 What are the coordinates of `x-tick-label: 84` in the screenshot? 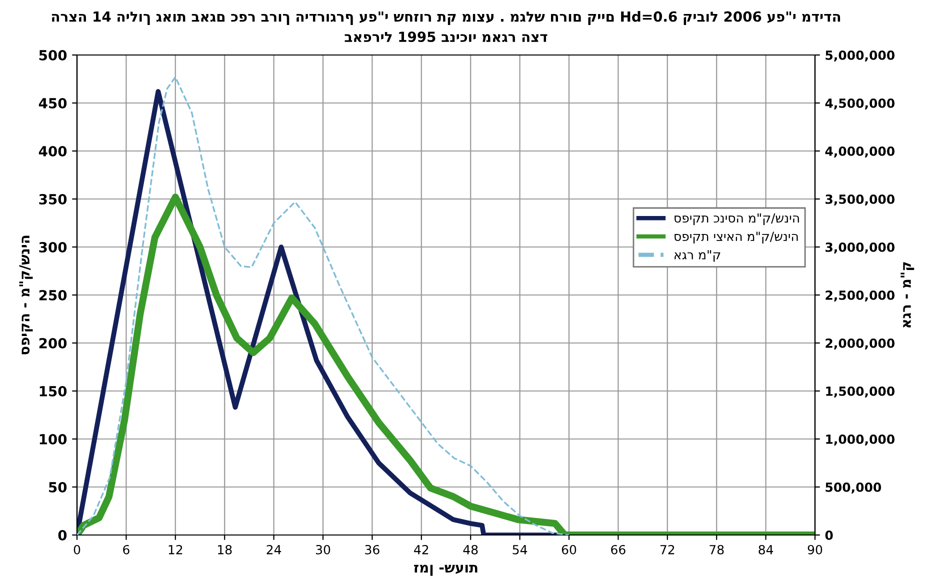 It's located at (766, 549).